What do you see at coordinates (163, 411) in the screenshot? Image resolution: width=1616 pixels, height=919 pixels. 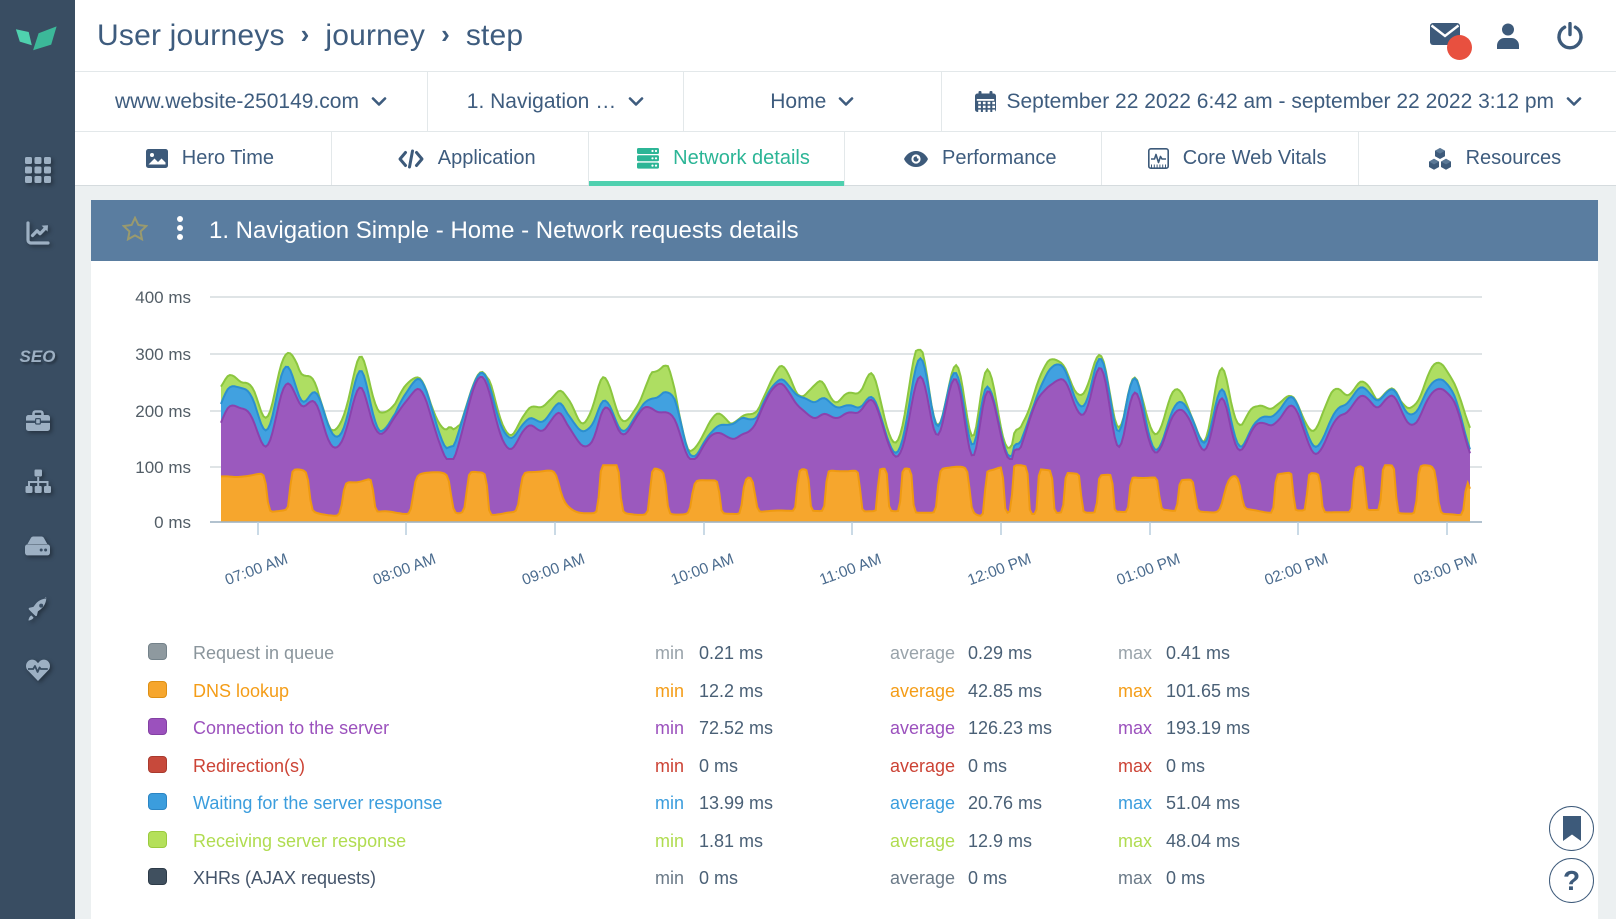 I see `svg-text: 200 ms` at bounding box center [163, 411].